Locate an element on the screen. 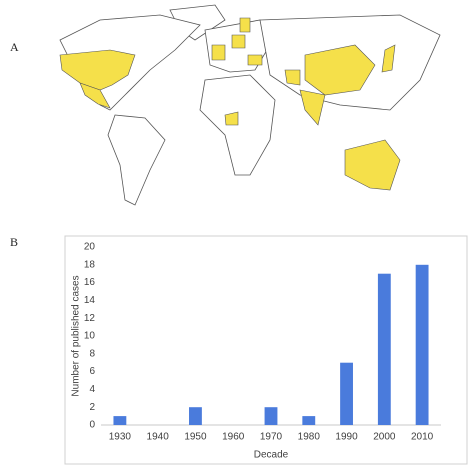 This screenshot has width=474, height=474. x-tick-label: 2010 is located at coordinates (422, 437).